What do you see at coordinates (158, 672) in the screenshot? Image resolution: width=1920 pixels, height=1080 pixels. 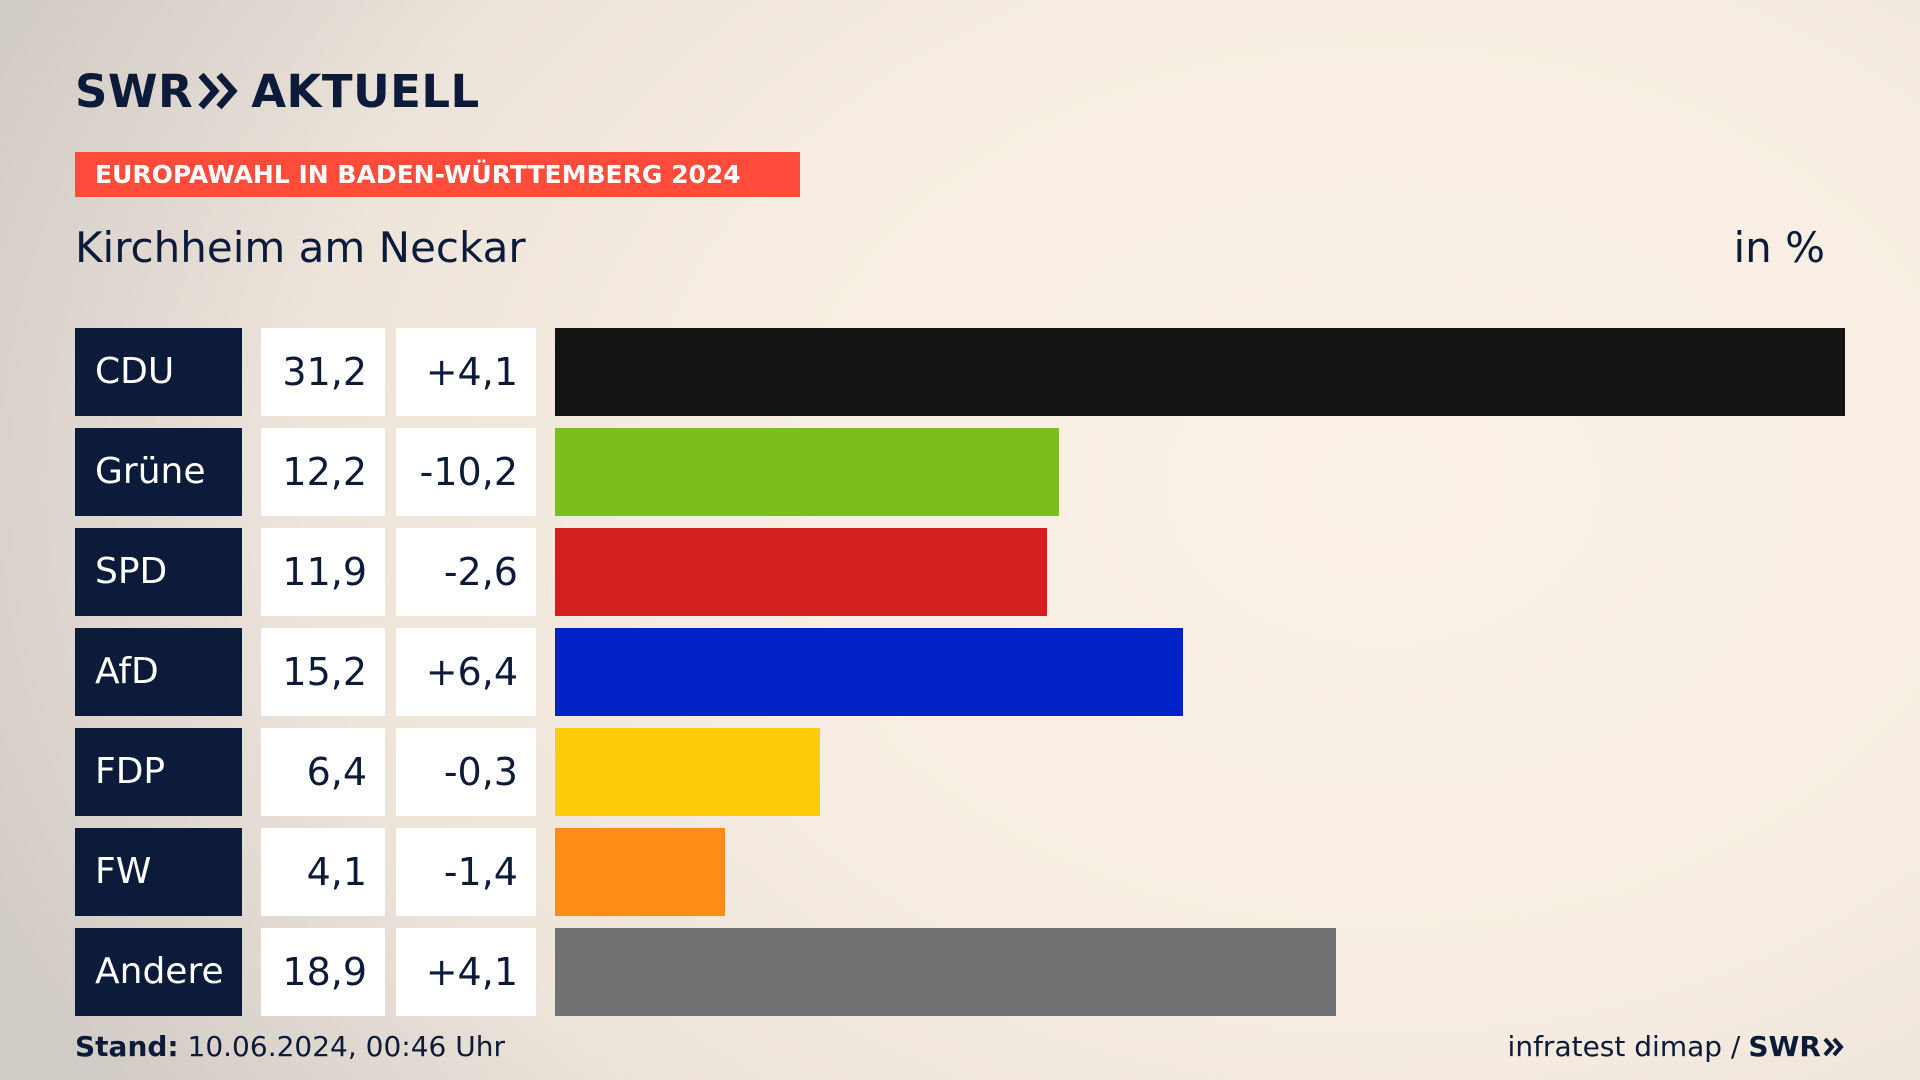 I see `party-label: AfD` at bounding box center [158, 672].